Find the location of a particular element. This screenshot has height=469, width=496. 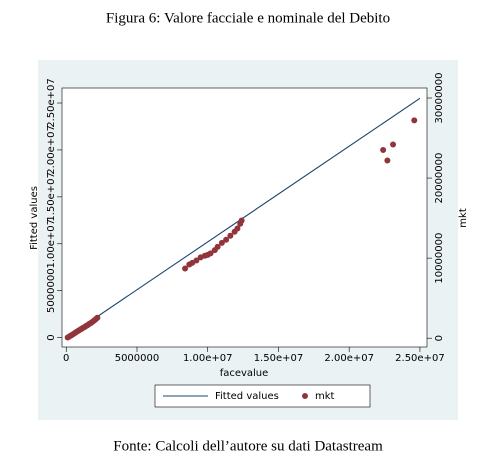

x-axis-title: facevalue is located at coordinates (244, 373).